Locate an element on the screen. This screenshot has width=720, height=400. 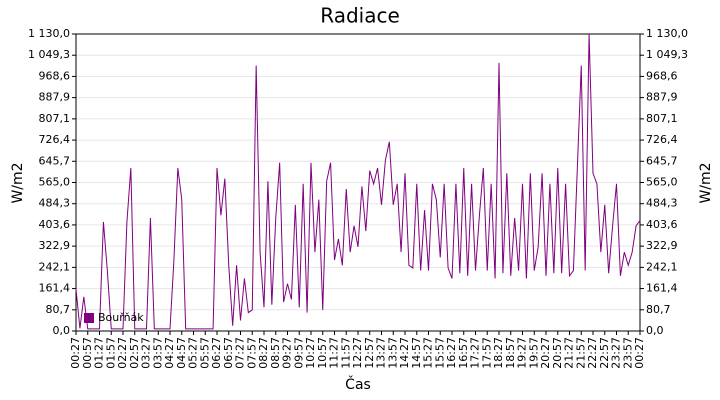
x-tick-label: 02:57 is located at coordinates (134, 353).